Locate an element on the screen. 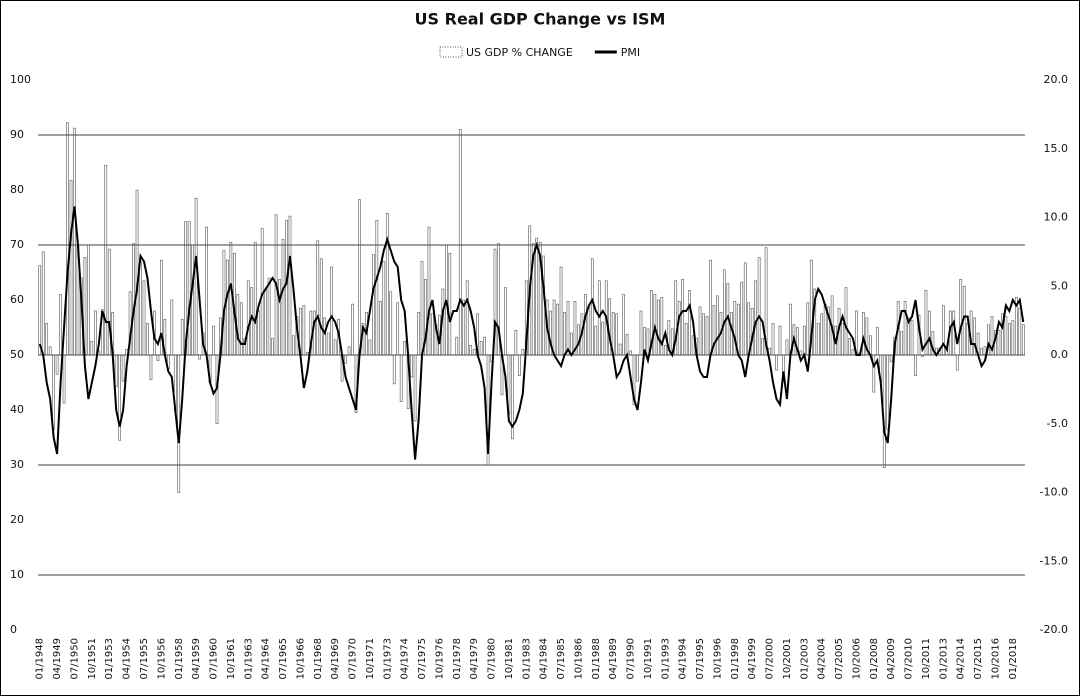 The height and width of the screenshot is (696, 1080). y2-tick-label: 10.0 is located at coordinates (1056, 217).